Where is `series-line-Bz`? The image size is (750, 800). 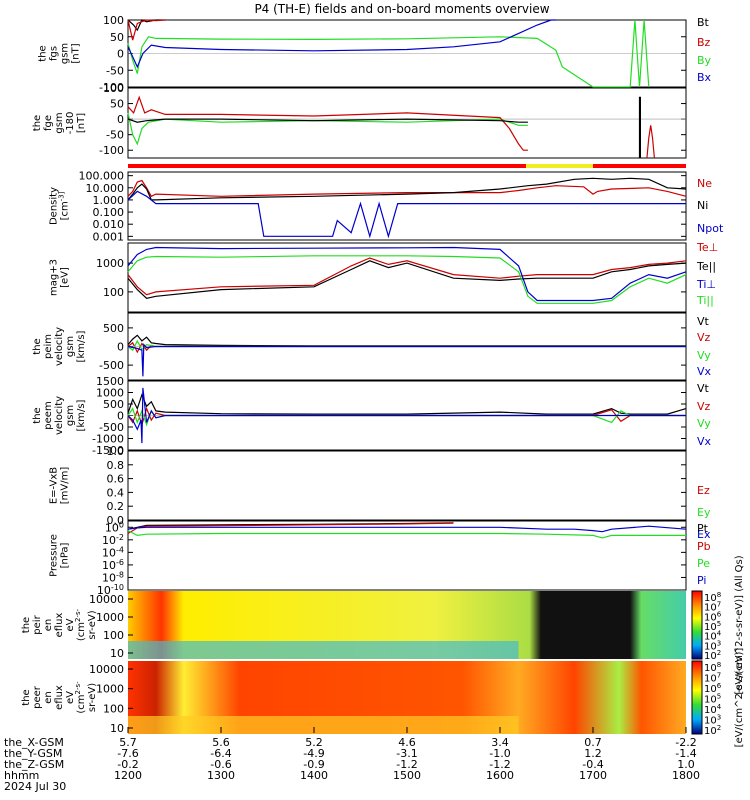 series-line-Bz is located at coordinates (146, 30).